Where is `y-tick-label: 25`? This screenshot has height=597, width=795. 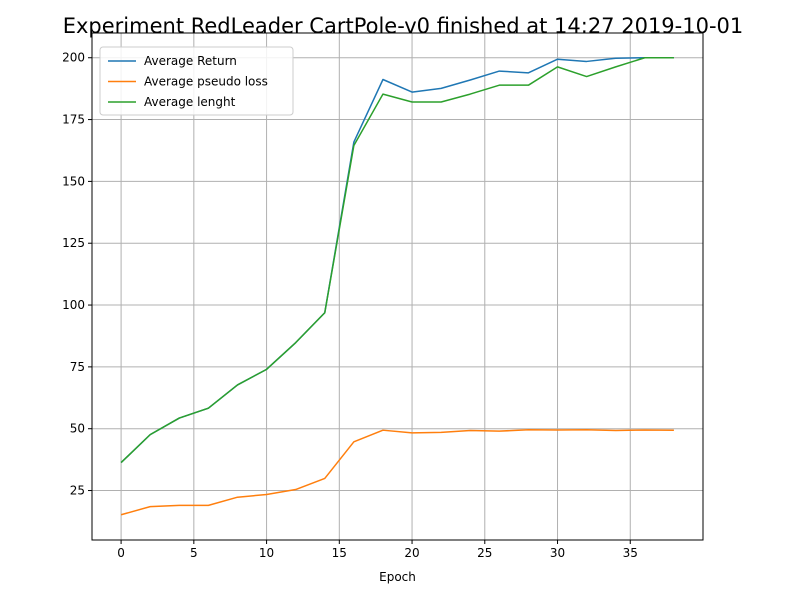
y-tick-label: 25 is located at coordinates (77, 491).